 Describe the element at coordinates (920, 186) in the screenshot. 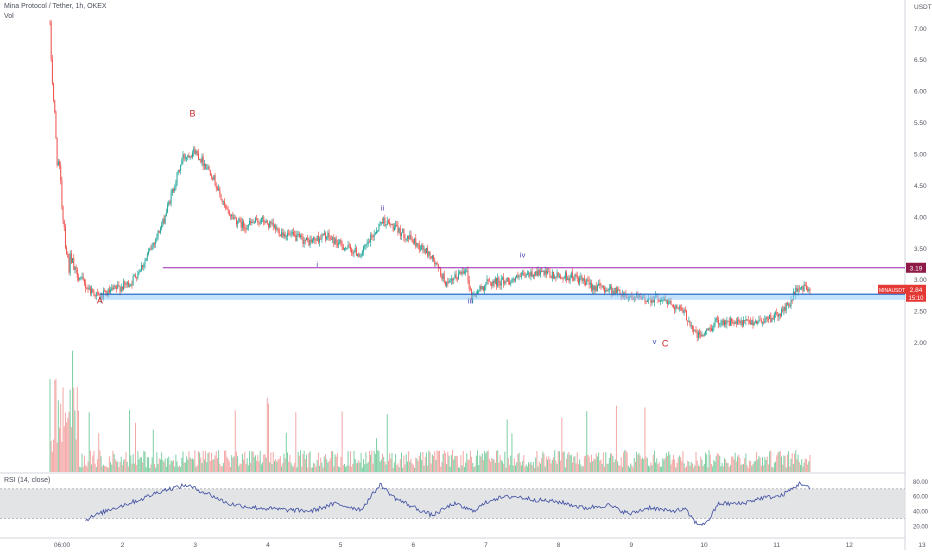

I see `price-tick-label: 4.50` at that location.